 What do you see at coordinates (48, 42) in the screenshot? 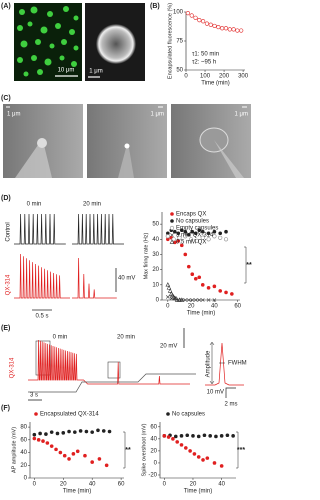
I see `image-green: 10 μm` at bounding box center [48, 42].